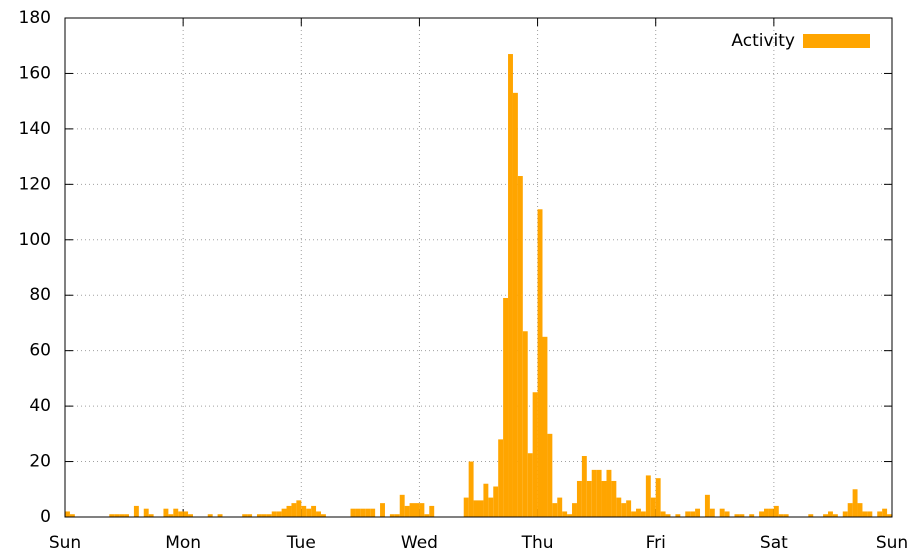 This screenshot has height=553, width=917. I want to click on x-tick-label: Sat, so click(774, 543).